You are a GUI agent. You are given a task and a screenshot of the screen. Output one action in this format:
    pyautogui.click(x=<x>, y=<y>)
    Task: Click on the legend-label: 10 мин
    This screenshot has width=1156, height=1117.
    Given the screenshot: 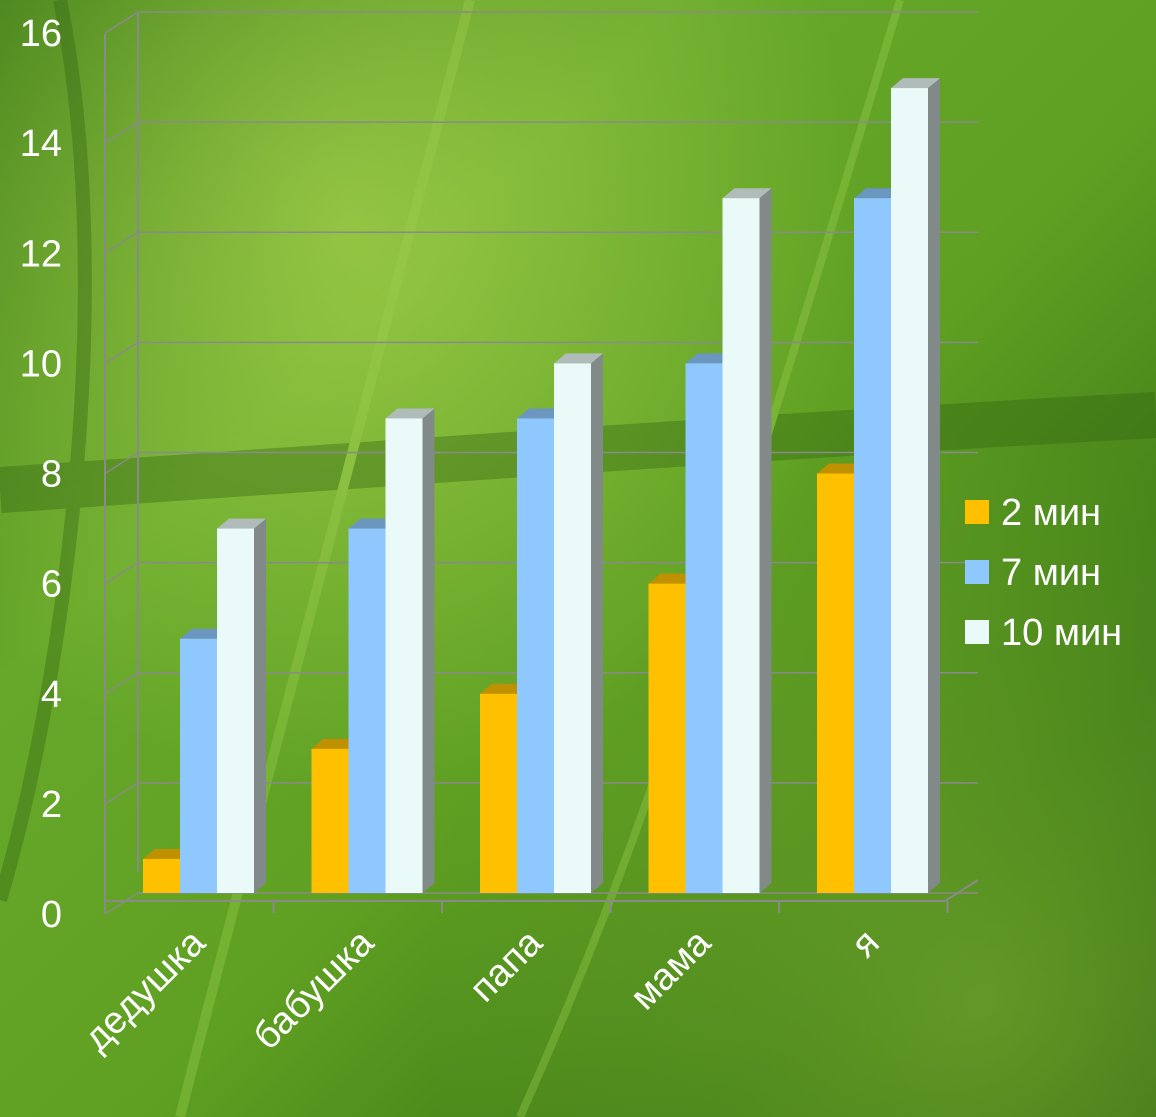 What is the action you would take?
    pyautogui.click(x=1061, y=633)
    